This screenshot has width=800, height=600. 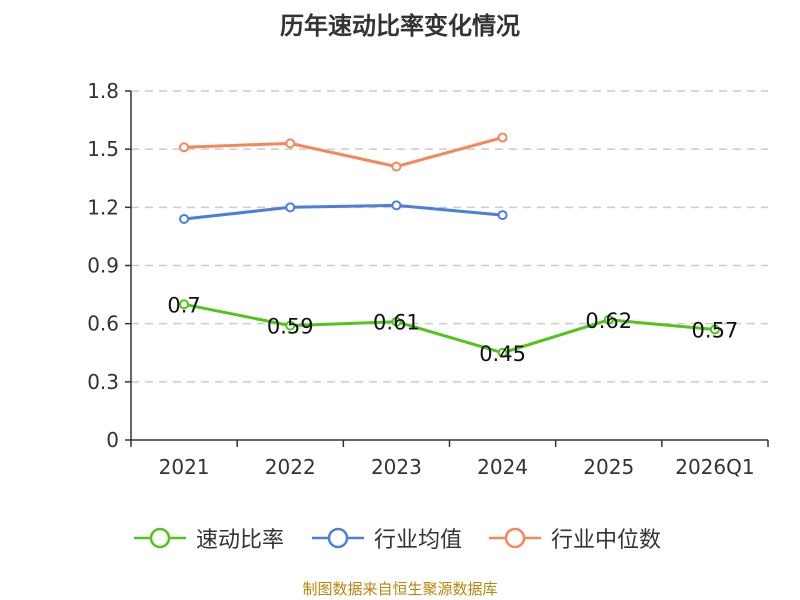 What do you see at coordinates (608, 467) in the screenshot?
I see `x-tick-label: 2025` at bounding box center [608, 467].